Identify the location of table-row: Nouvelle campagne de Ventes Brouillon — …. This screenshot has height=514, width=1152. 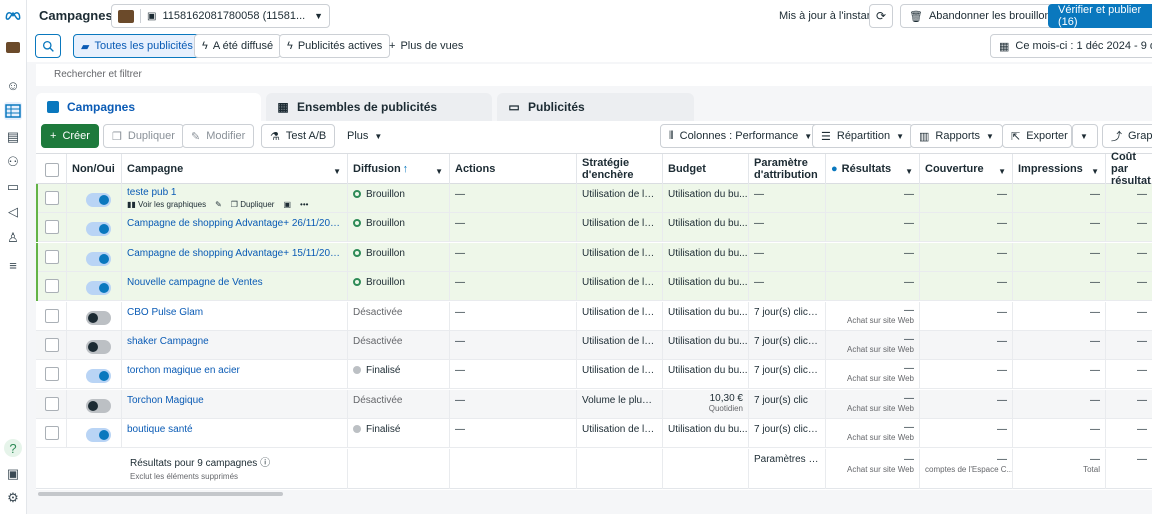
(594, 287).